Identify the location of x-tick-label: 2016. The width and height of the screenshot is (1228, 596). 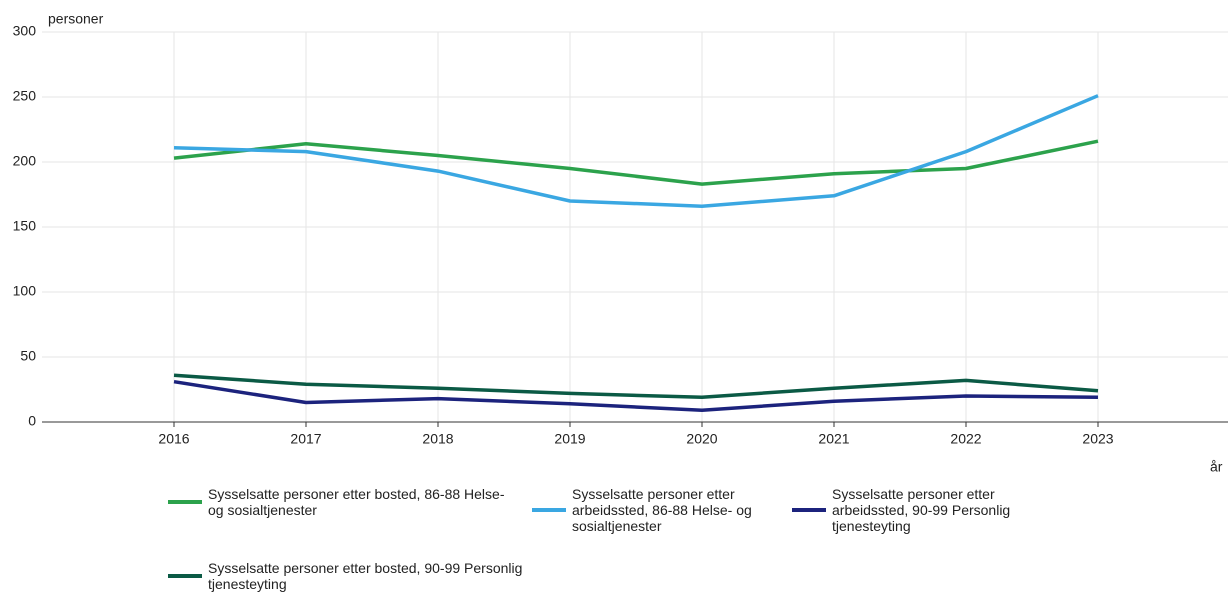
(173, 439).